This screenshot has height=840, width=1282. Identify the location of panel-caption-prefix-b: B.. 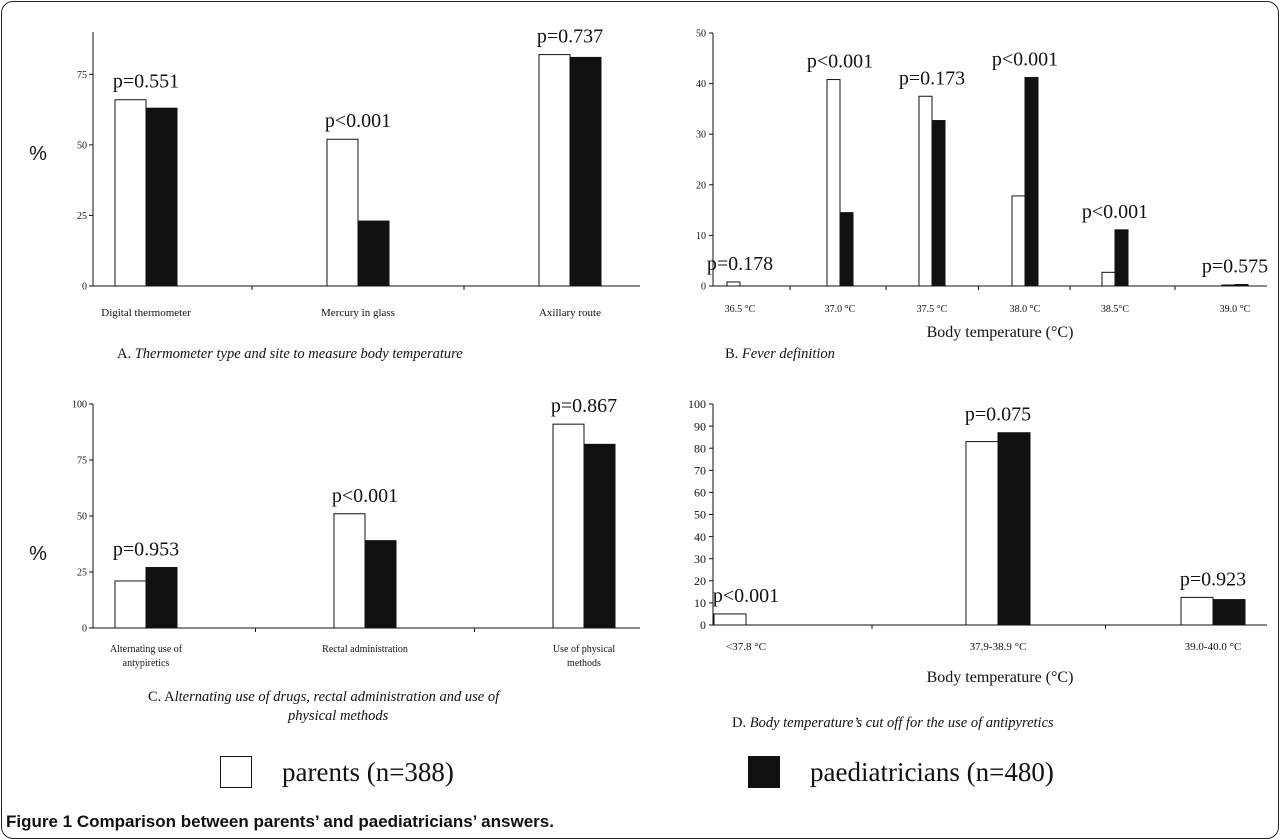
(733, 354).